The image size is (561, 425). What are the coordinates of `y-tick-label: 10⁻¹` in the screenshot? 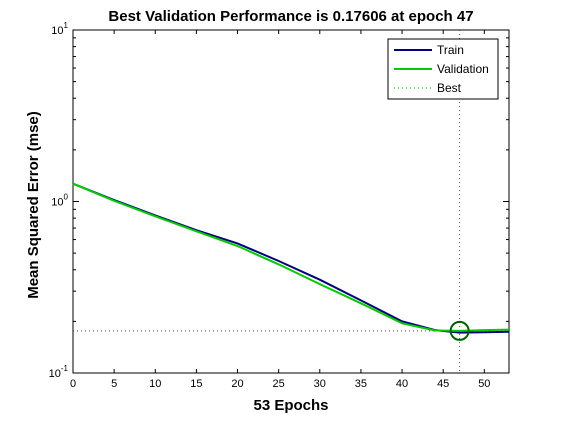 It's located at (59, 372).